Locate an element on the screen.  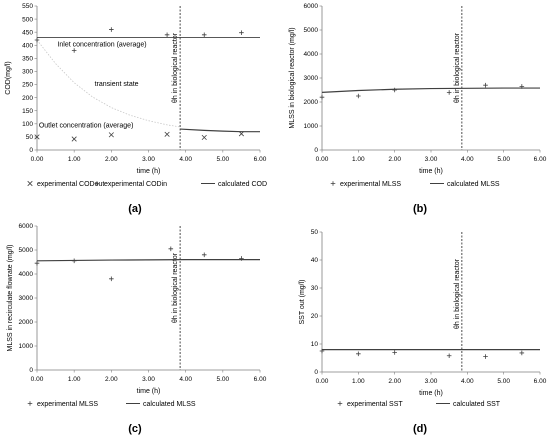
y-tick-label: 450 is located at coordinates (27, 32).